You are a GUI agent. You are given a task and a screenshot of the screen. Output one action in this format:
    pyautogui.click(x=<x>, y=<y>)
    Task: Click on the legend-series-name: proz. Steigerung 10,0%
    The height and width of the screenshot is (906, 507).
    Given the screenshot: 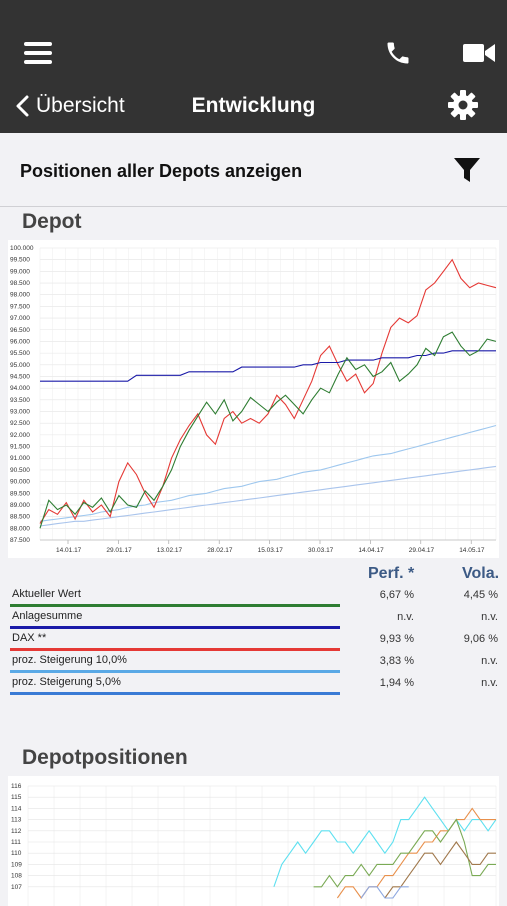 What is the action you would take?
    pyautogui.click(x=69, y=660)
    